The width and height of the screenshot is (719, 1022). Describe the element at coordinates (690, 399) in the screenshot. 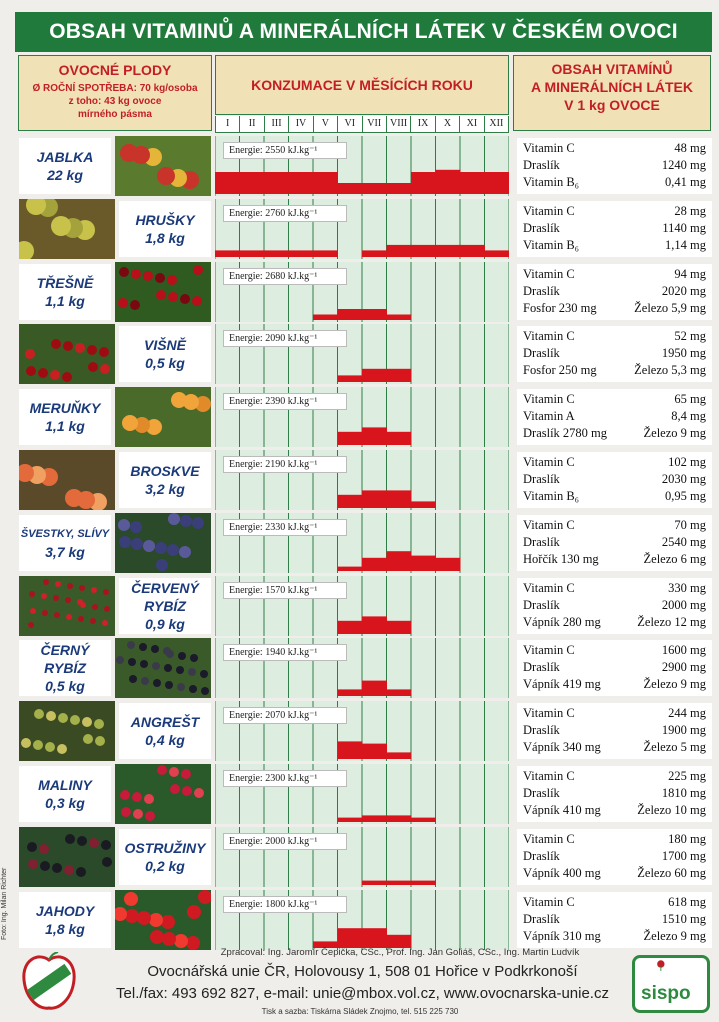

I see `nutrient-value: 65 mg` at that location.